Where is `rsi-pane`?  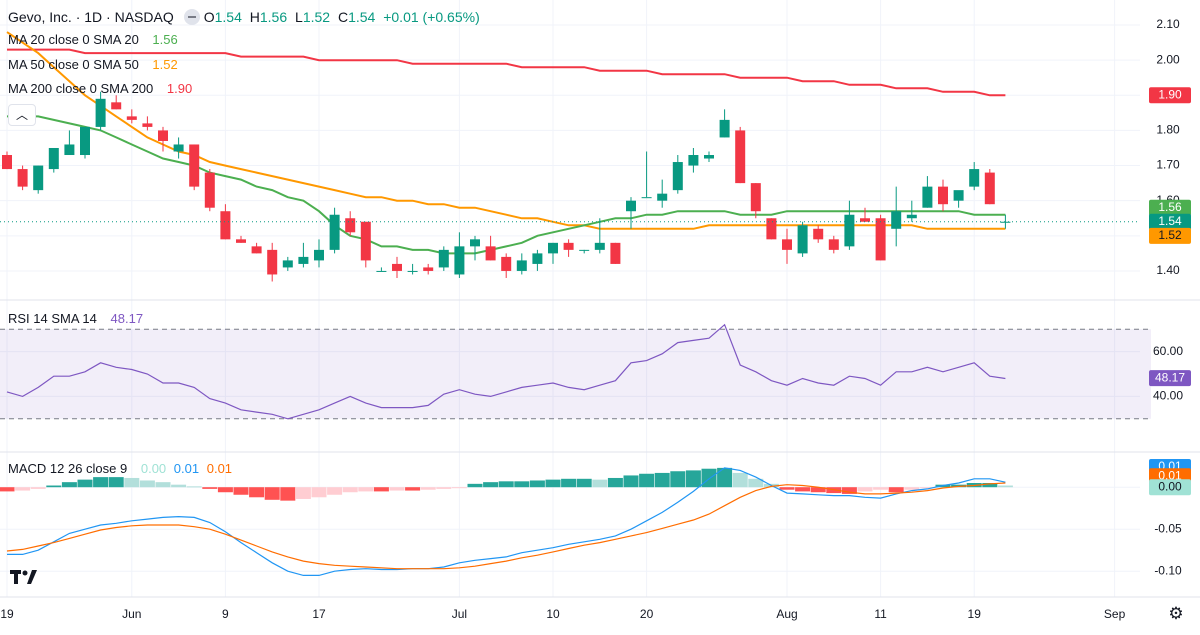
rsi-pane is located at coordinates (575, 371).